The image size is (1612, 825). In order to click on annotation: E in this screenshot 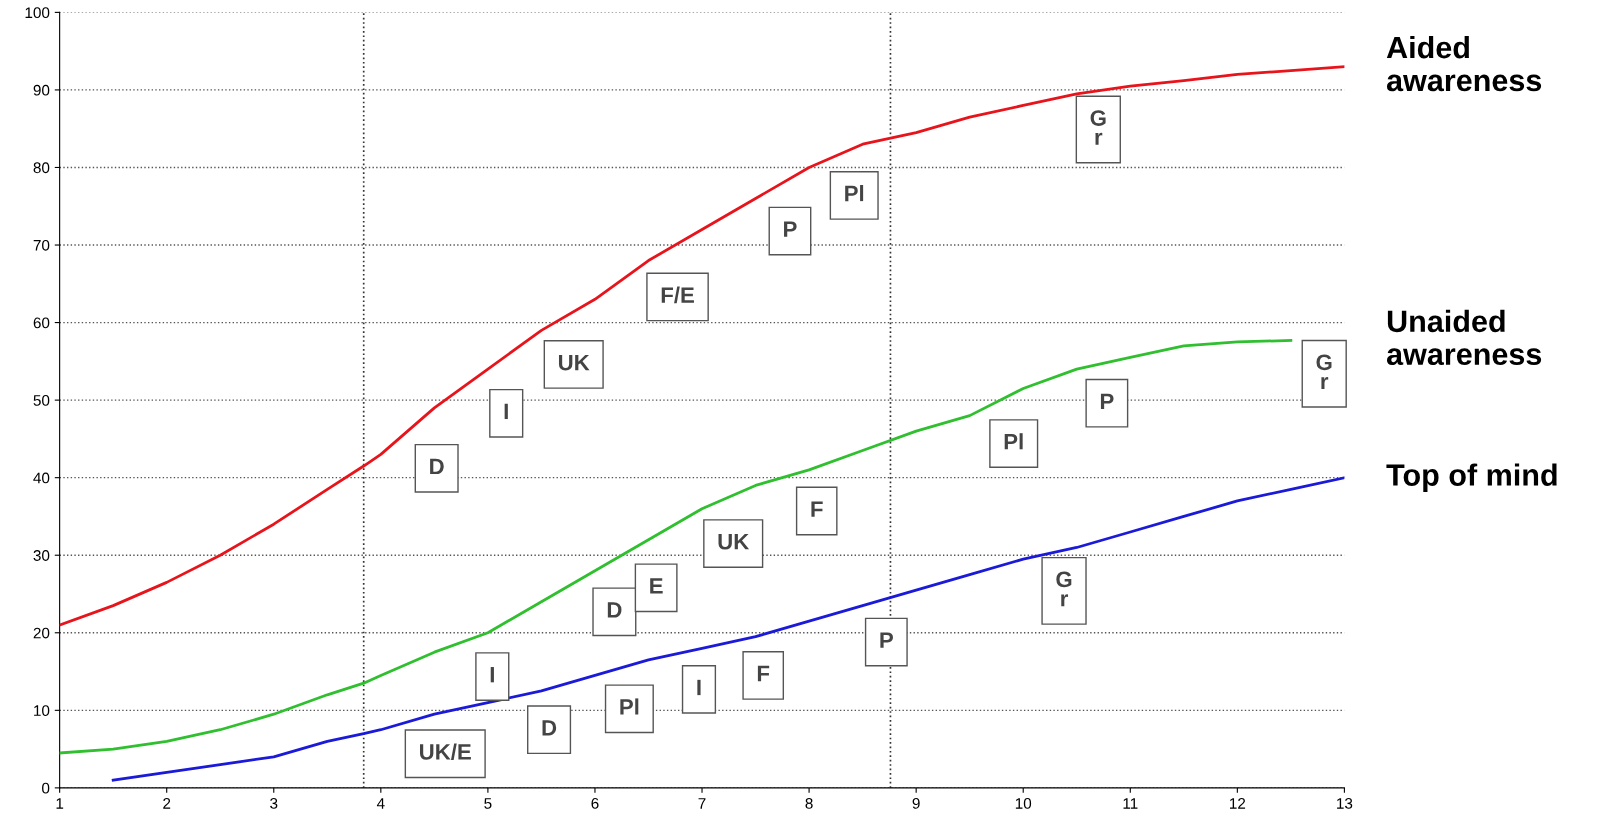, I will do `click(656, 586)`.